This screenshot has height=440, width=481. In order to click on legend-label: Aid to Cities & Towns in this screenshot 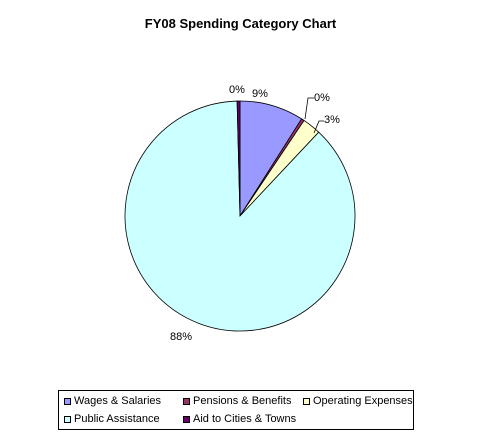, I will do `click(245, 419)`.